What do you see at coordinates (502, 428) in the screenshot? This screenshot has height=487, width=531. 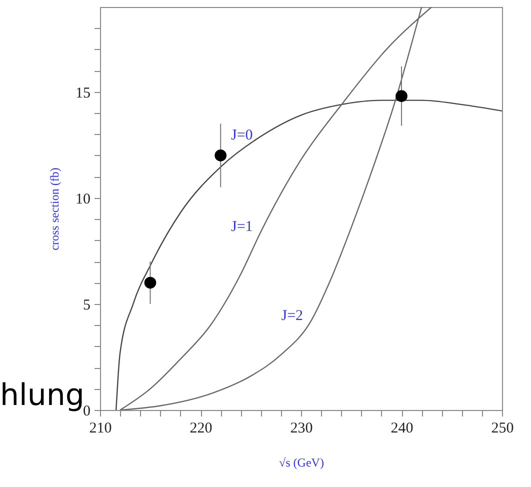 I see `x-tick-label: 250` at bounding box center [502, 428].